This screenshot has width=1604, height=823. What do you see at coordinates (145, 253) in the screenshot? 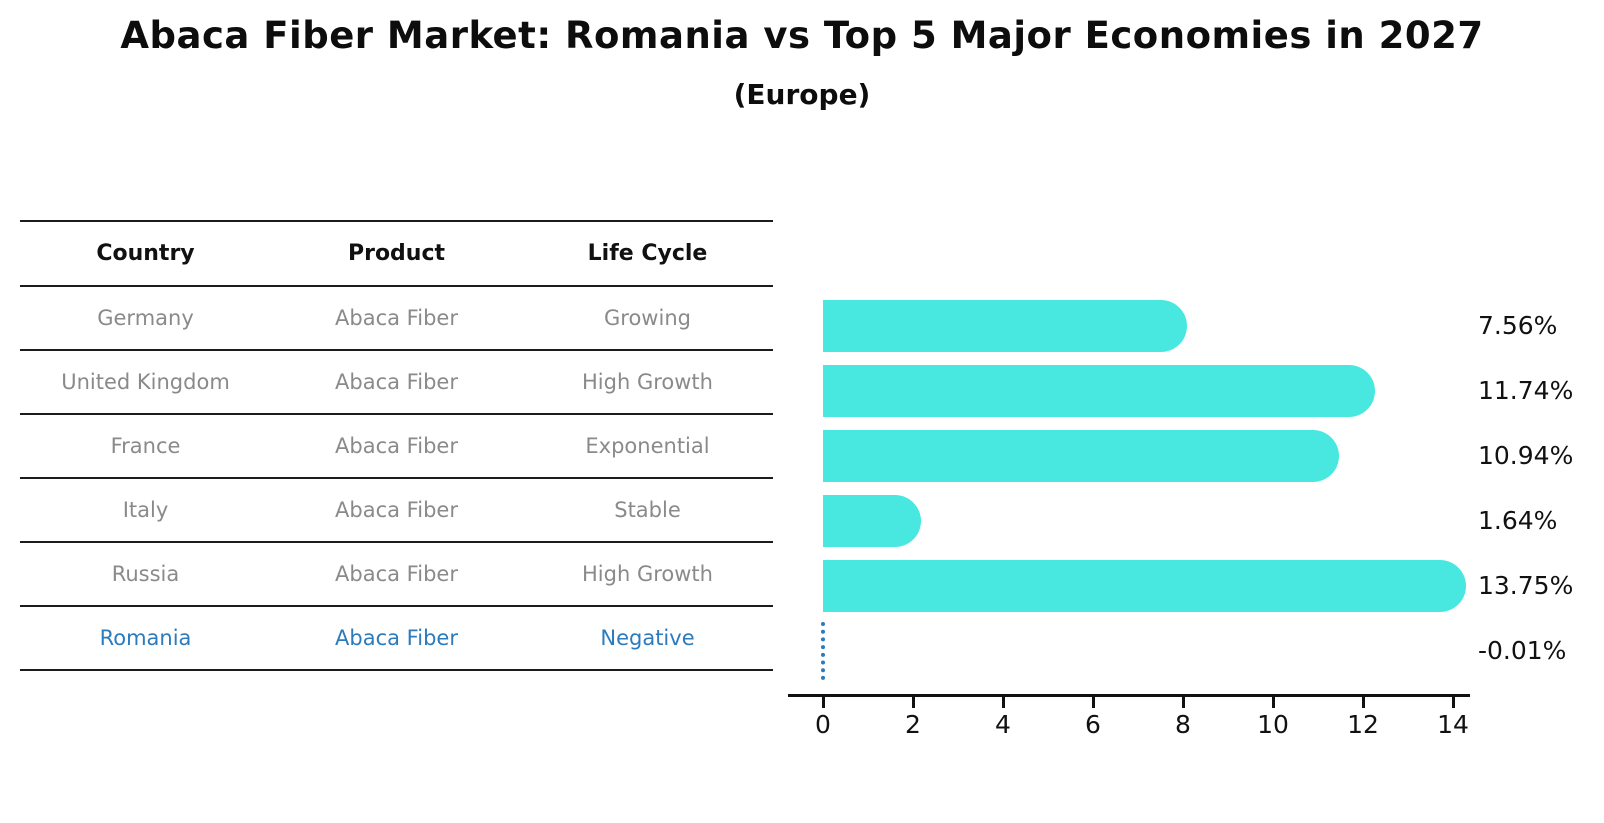
I see `column-header: Country` at bounding box center [145, 253].